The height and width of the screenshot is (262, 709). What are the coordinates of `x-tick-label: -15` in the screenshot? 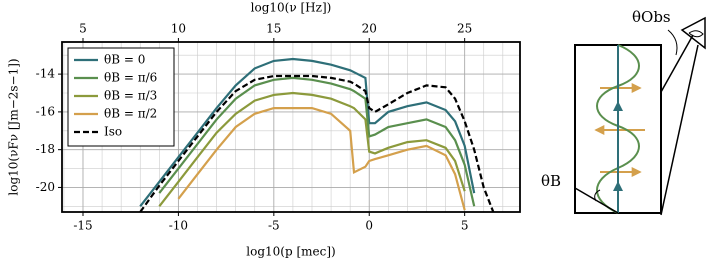 It's located at (82, 226).